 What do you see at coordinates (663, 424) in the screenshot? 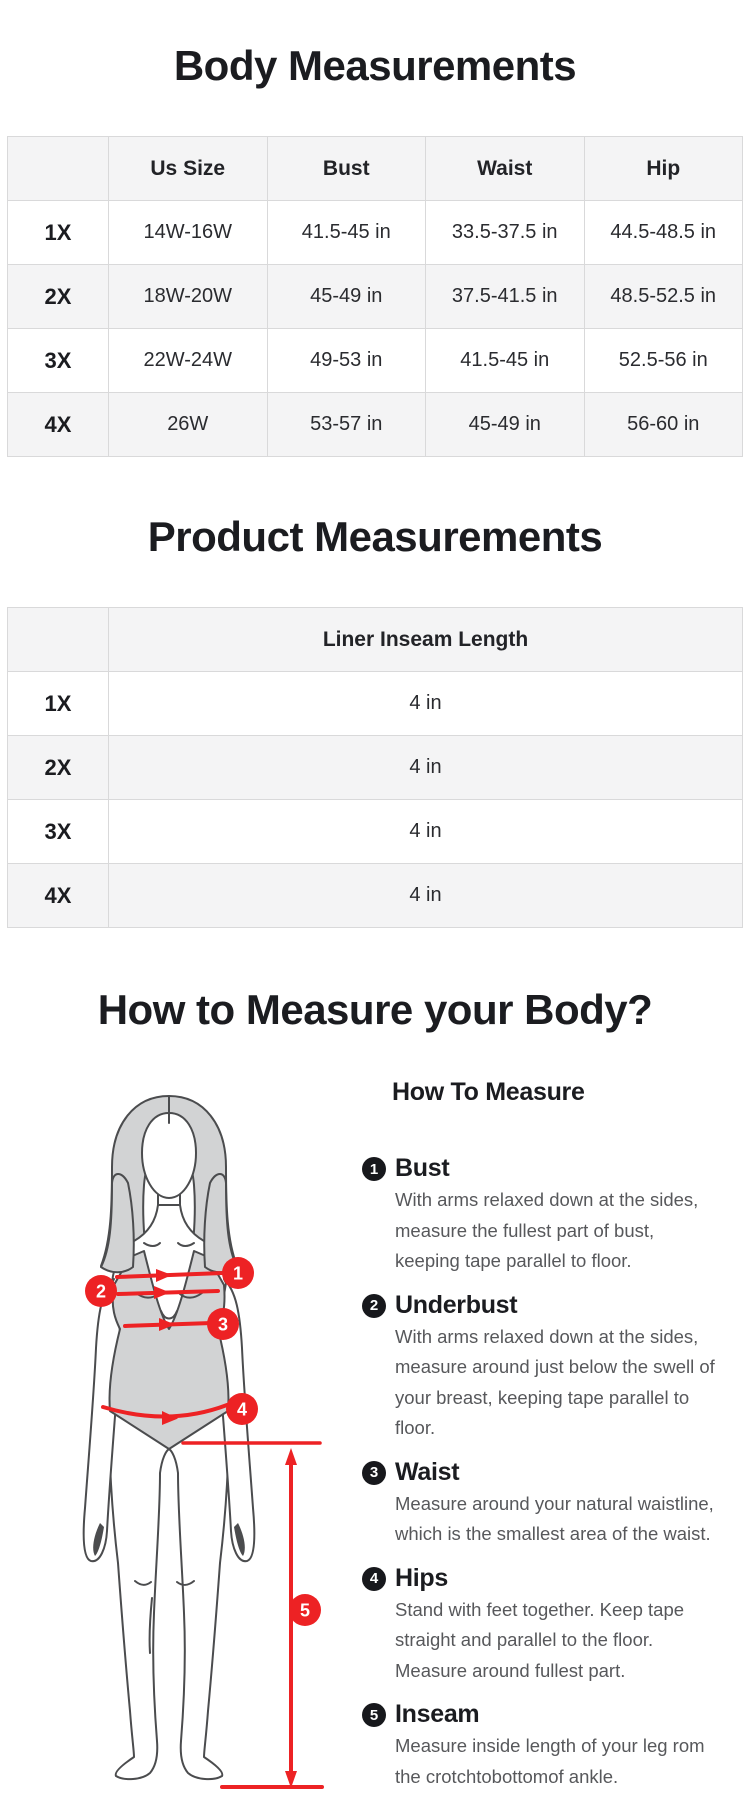
I see `table-cell: 56-60 in` at bounding box center [663, 424].